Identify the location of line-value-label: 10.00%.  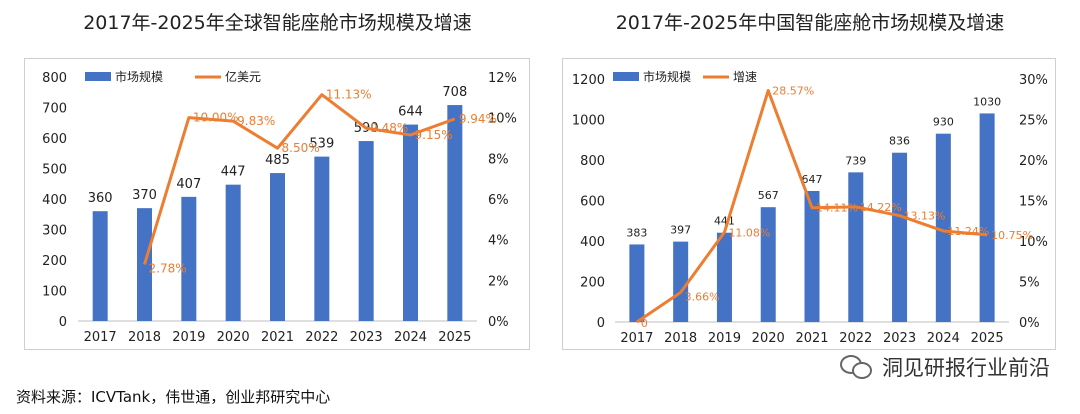
(216, 118).